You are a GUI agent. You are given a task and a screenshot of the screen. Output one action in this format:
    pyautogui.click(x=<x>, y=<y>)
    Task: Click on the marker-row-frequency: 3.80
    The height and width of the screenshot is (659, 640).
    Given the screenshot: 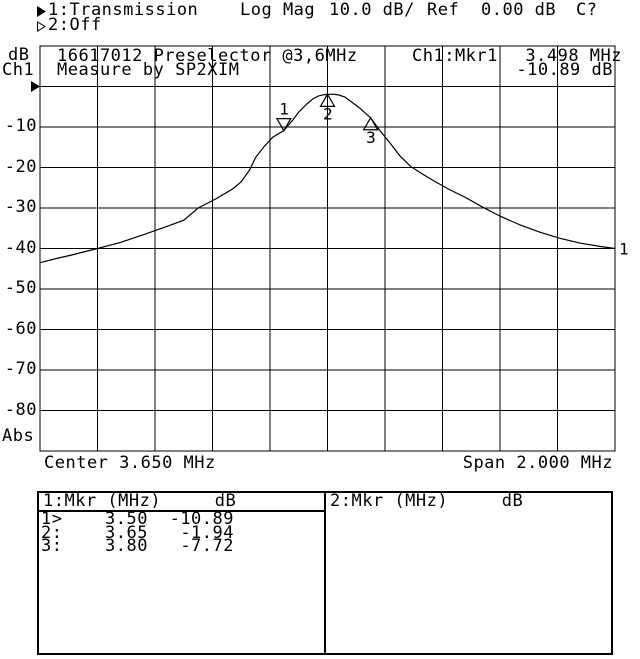 What is the action you would take?
    pyautogui.click(x=126, y=546)
    